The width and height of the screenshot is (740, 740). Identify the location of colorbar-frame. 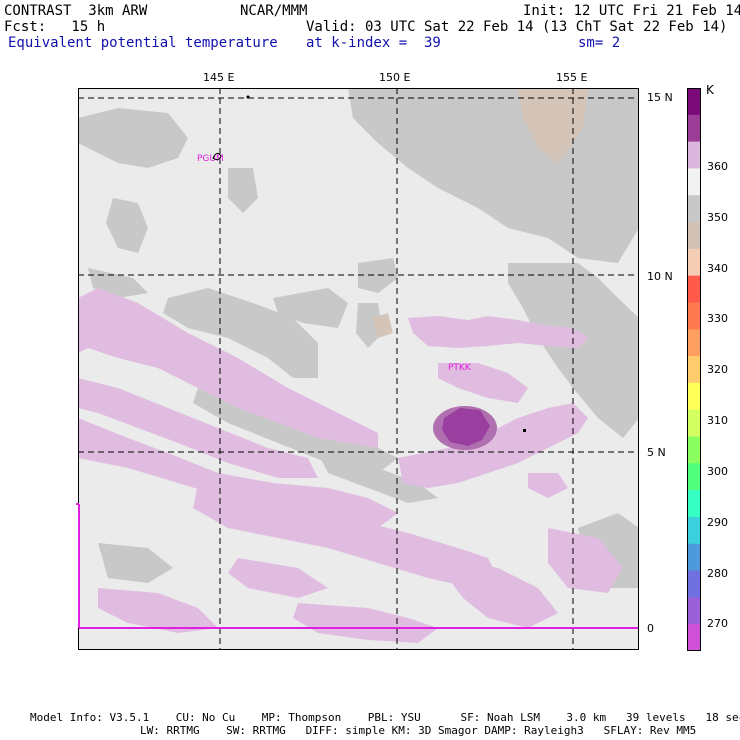
(694, 369).